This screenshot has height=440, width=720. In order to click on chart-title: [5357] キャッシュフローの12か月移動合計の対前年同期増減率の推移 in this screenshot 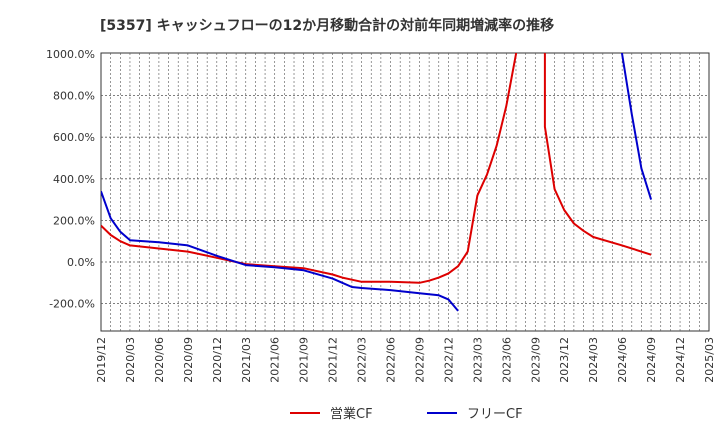, I will do `click(327, 25)`.